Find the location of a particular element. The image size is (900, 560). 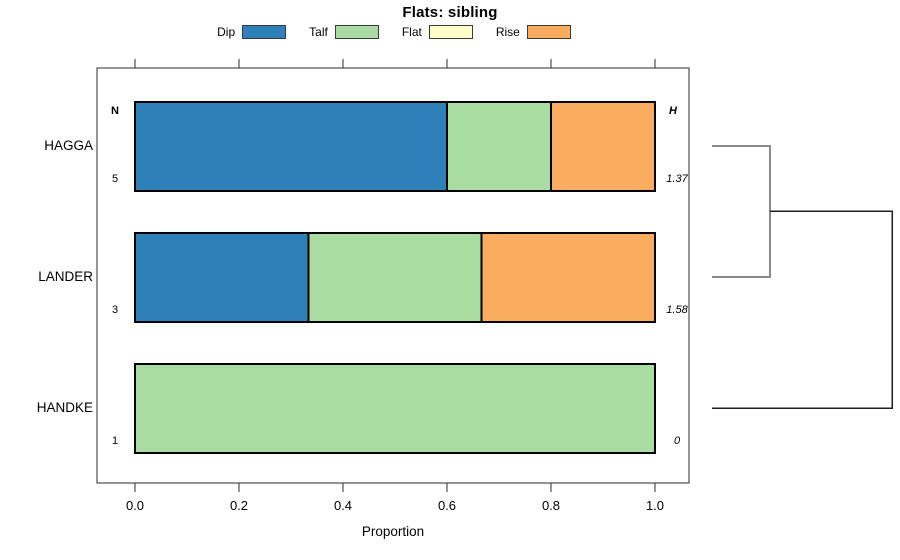

x-axis-title: Proportion is located at coordinates (393, 531).